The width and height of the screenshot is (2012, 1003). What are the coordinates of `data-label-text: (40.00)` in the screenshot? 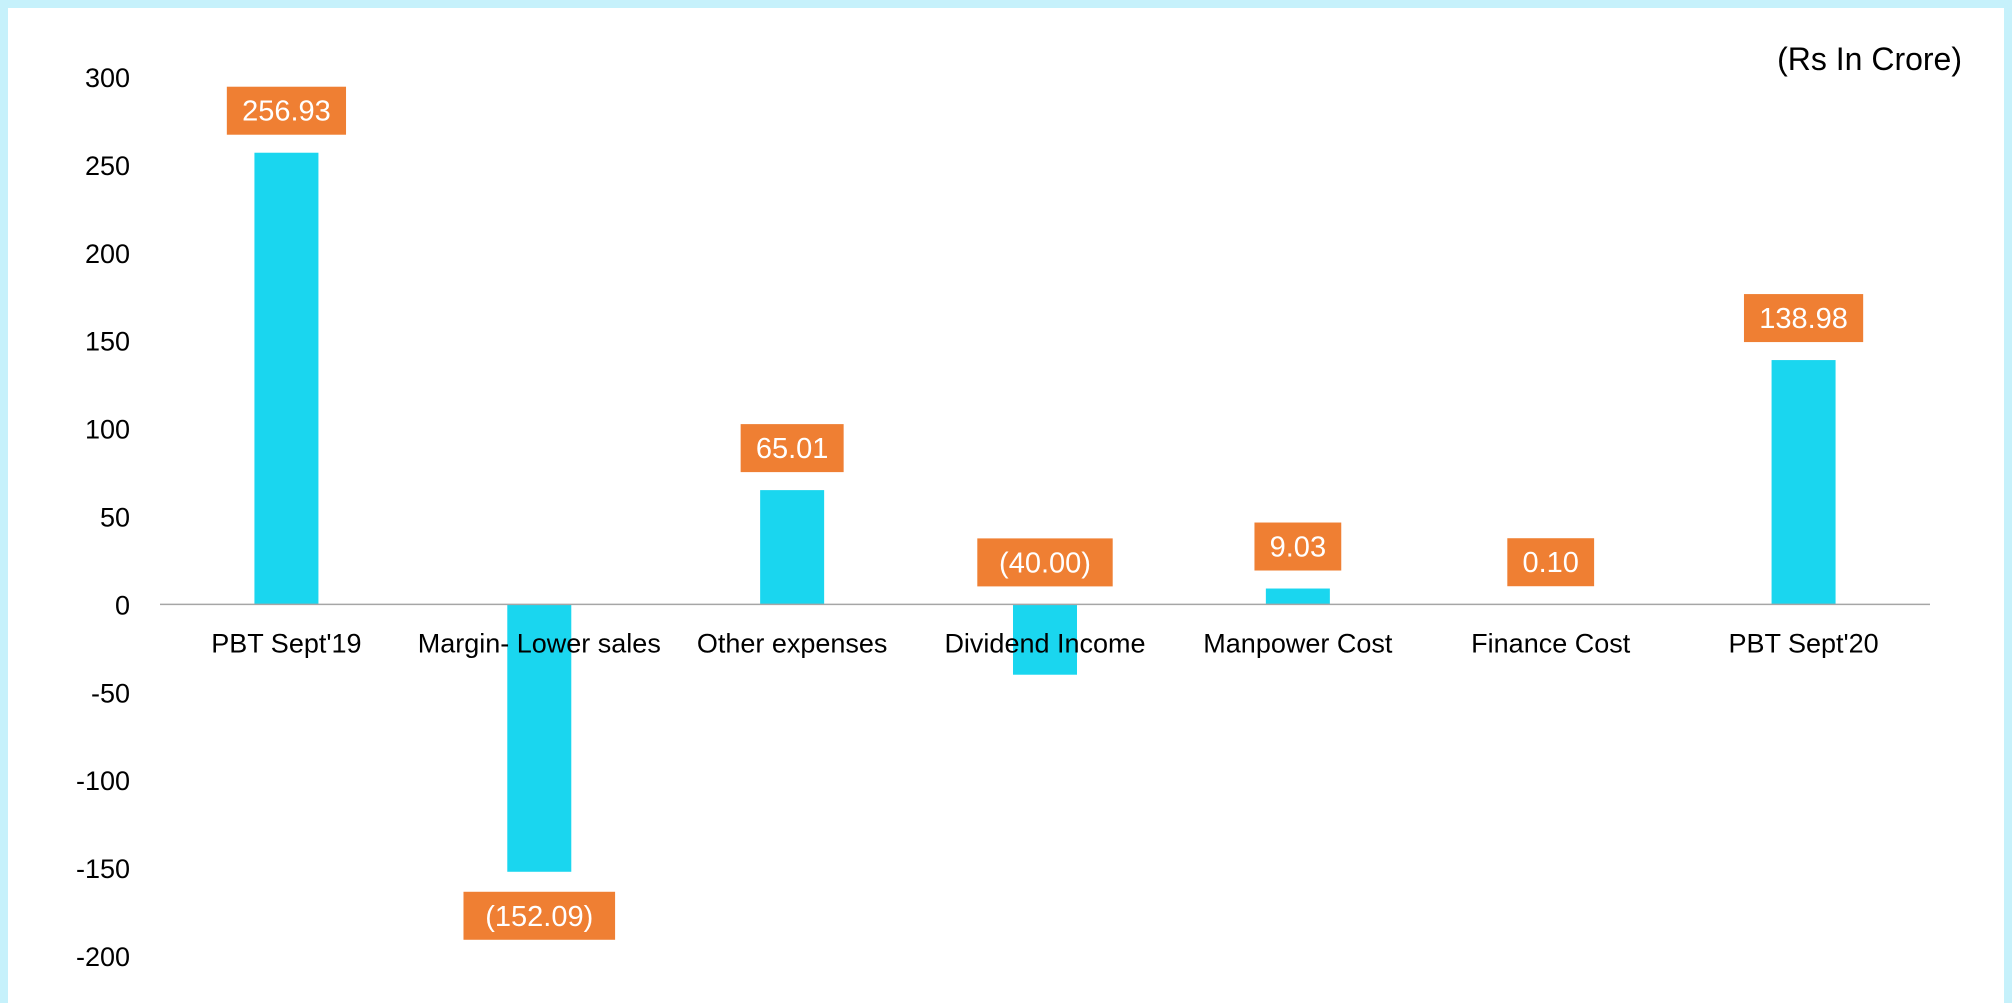 It's located at (1045, 563).